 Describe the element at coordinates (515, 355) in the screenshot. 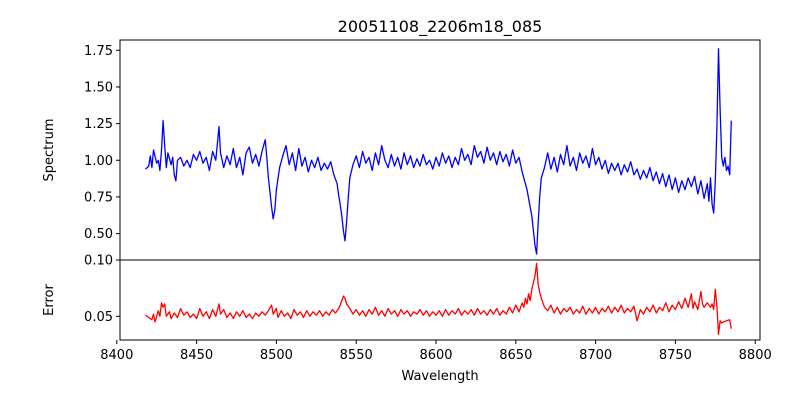

I see `x-tick-label: 8650` at that location.